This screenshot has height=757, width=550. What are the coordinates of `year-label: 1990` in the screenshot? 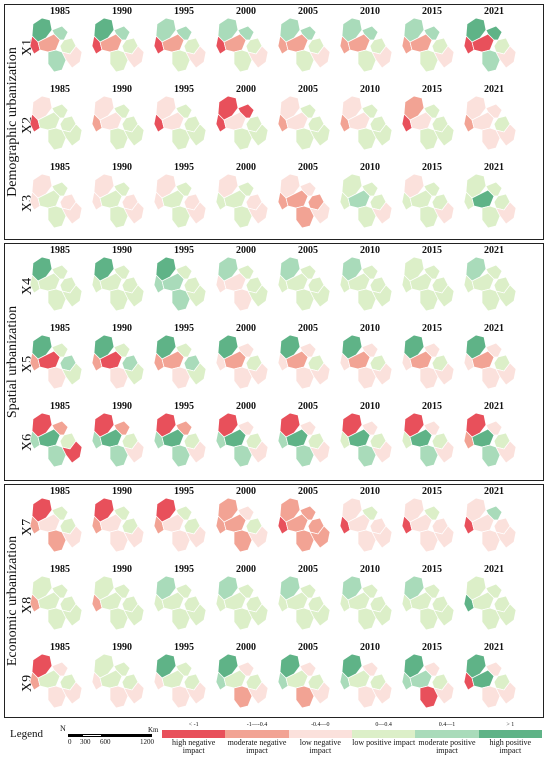 It's located at (122, 406).